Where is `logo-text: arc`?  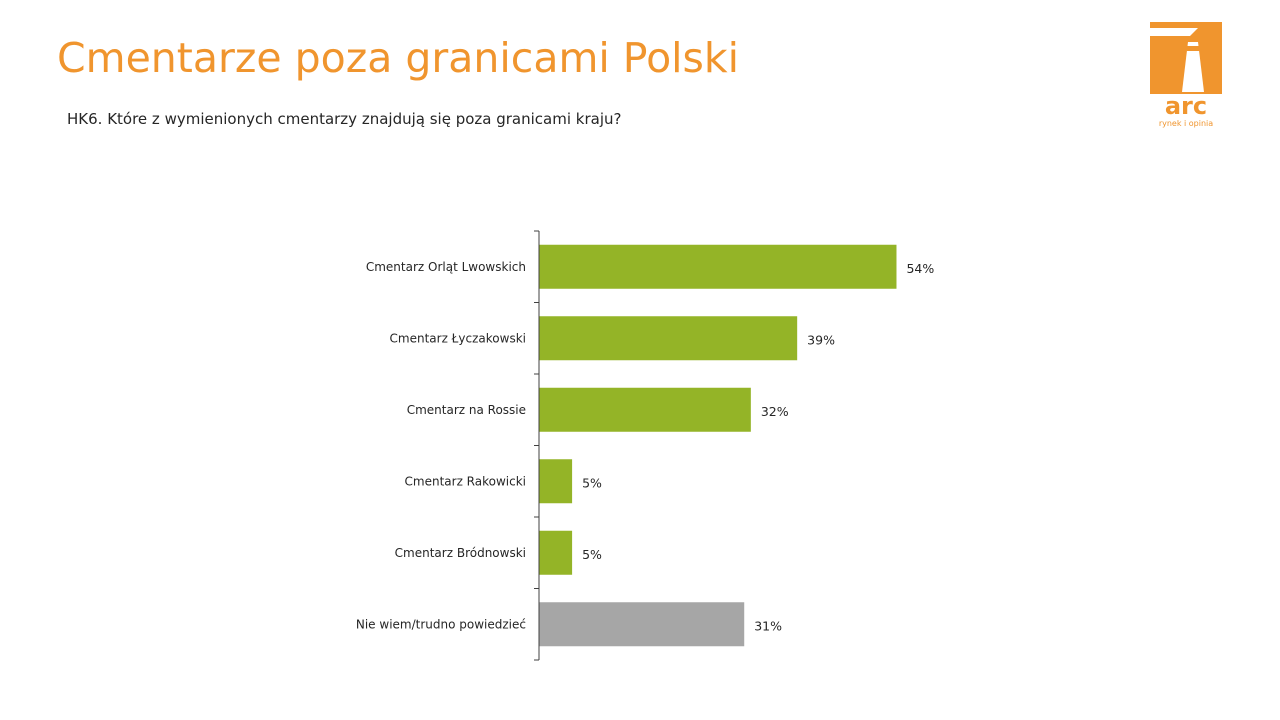 logo-text: arc is located at coordinates (1186, 106).